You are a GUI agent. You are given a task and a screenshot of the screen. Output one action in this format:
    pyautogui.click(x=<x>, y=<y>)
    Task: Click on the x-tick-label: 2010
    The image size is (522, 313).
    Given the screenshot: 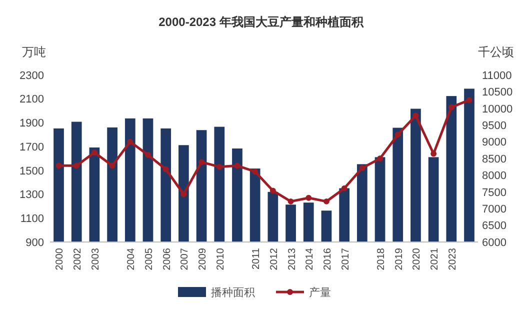 What is the action you would take?
    pyautogui.click(x=220, y=259)
    